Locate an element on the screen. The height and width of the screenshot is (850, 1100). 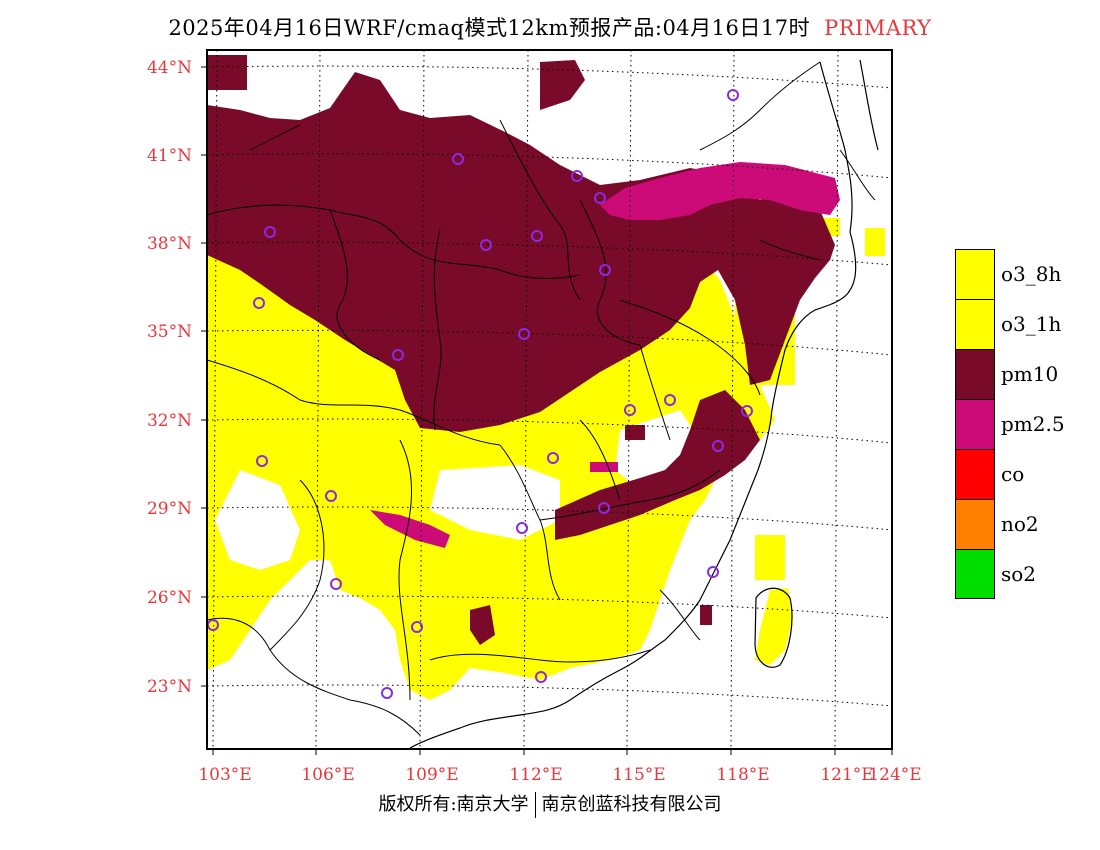
lon-label: 106°E is located at coordinates (327, 775).